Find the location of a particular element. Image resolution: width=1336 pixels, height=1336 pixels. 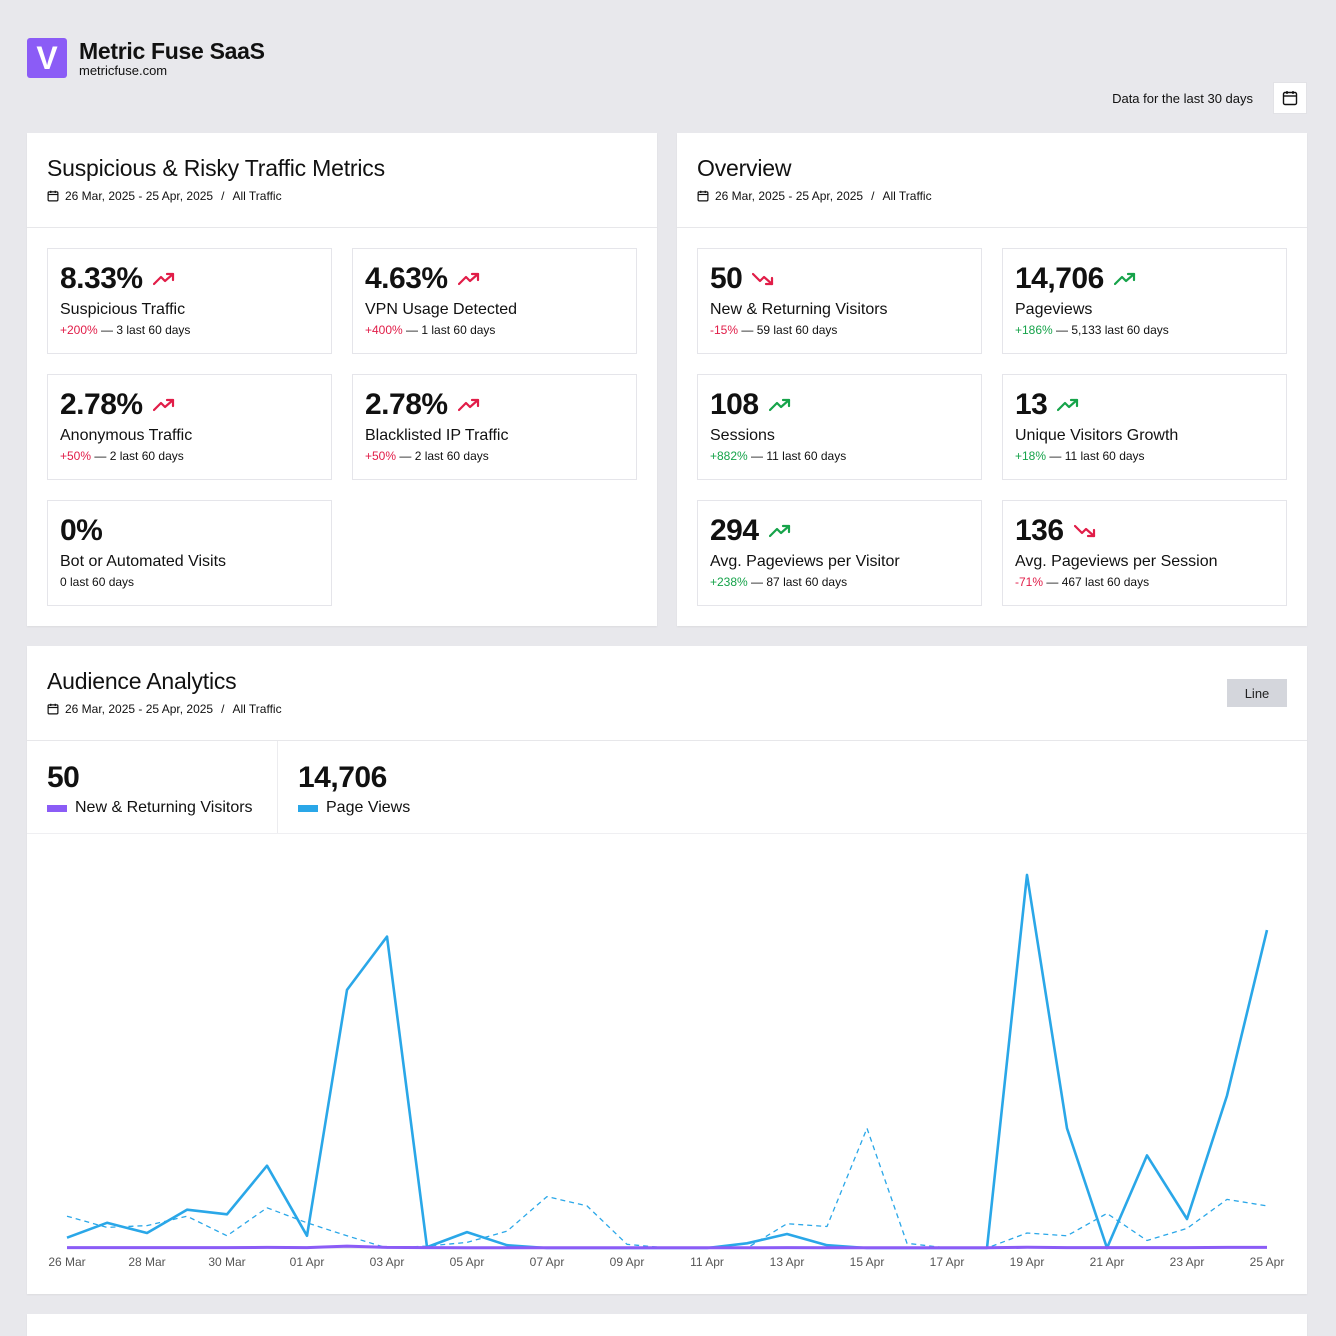

metric-card: 108 Sessions +882% — 11 last 60 days is located at coordinates (839, 427).